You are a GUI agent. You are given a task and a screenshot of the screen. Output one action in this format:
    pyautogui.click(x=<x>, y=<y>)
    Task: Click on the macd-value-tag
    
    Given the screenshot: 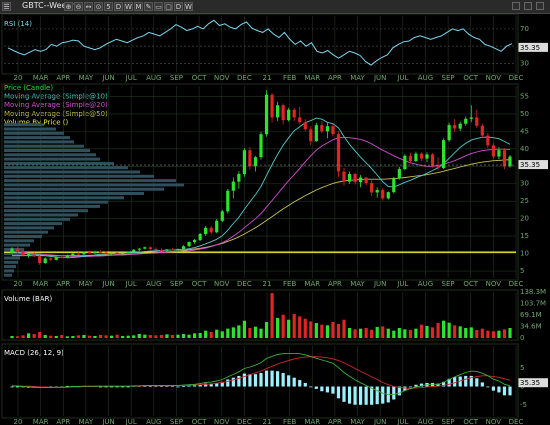 What is the action you would take?
    pyautogui.click(x=533, y=383)
    